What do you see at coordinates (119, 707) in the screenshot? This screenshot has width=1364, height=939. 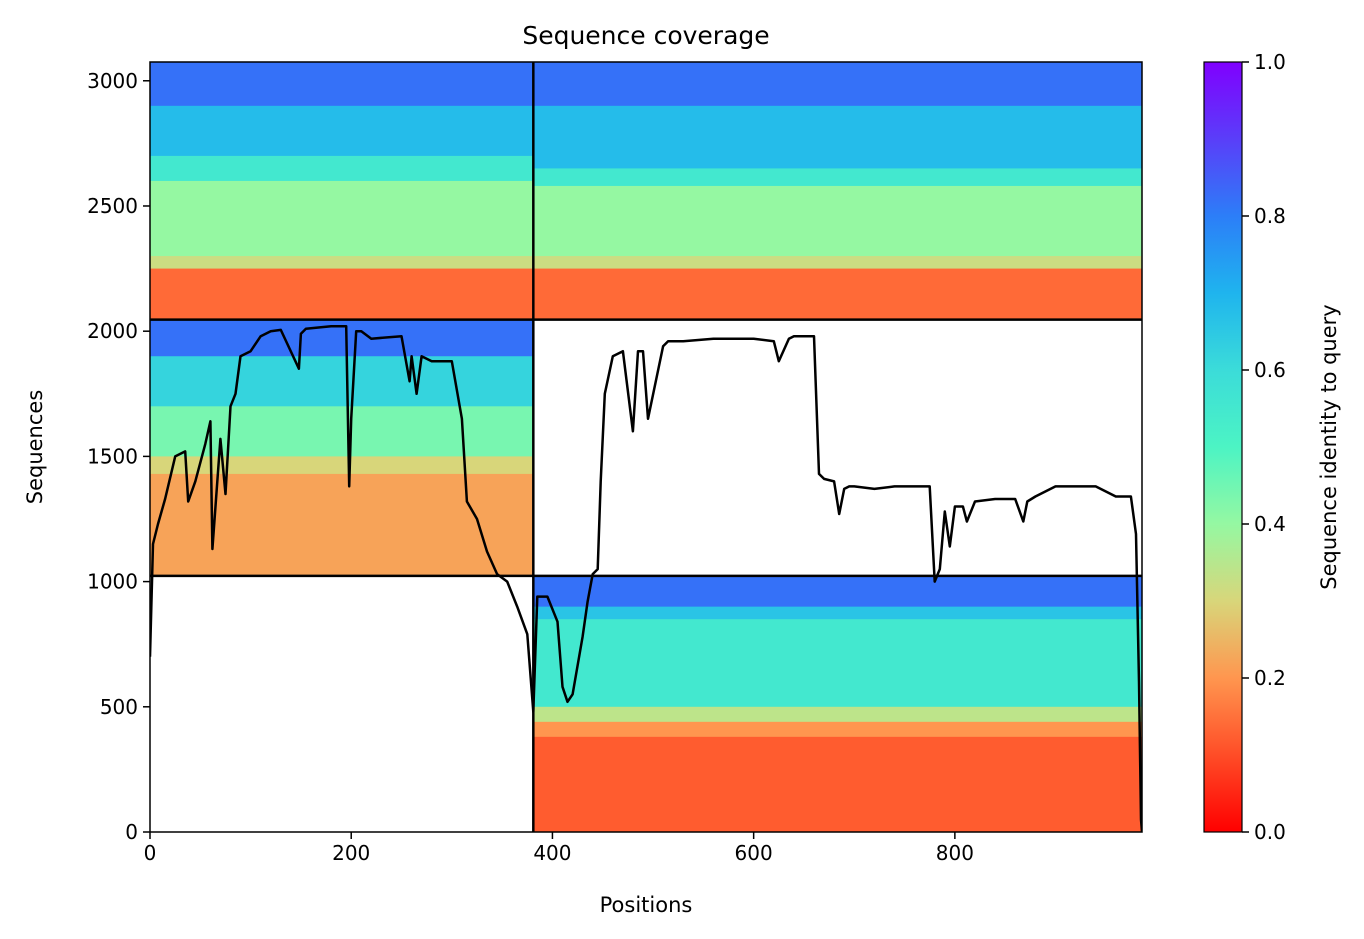 I see `y-tick-label: 500` at bounding box center [119, 707].